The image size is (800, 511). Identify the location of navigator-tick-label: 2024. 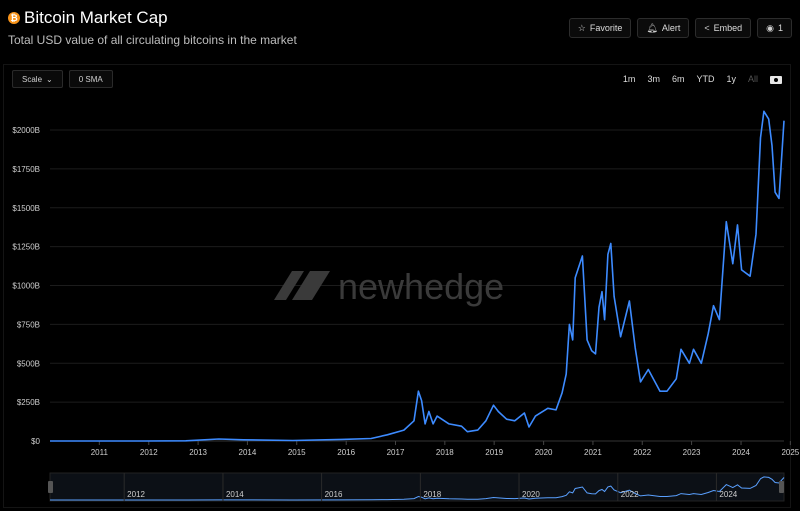
(728, 494).